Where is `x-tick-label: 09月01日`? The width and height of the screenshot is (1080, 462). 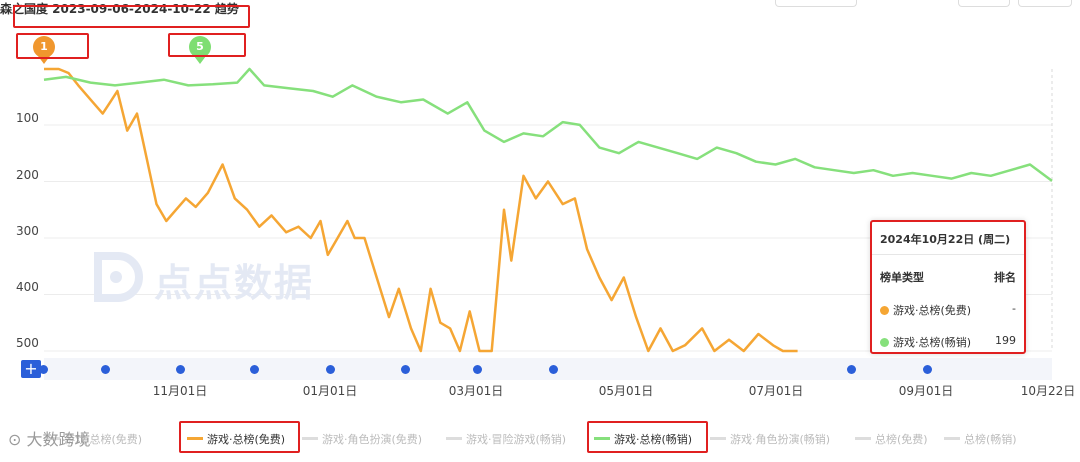
x-tick-label: 09月01日 is located at coordinates (926, 391).